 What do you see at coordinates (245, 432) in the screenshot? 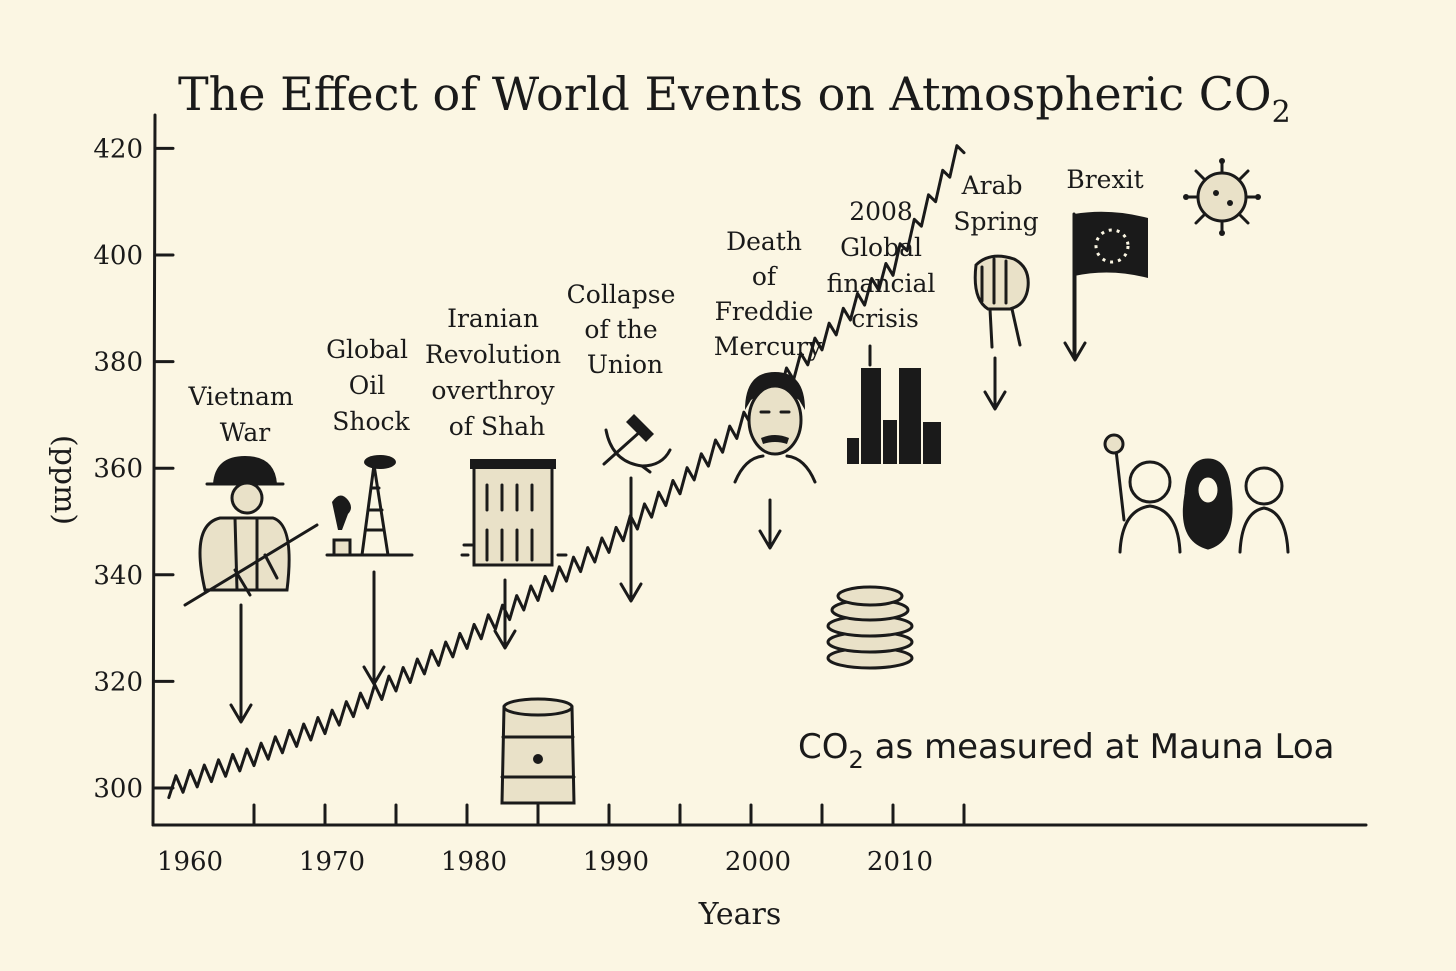
I see `event-label-line: War` at bounding box center [245, 432].